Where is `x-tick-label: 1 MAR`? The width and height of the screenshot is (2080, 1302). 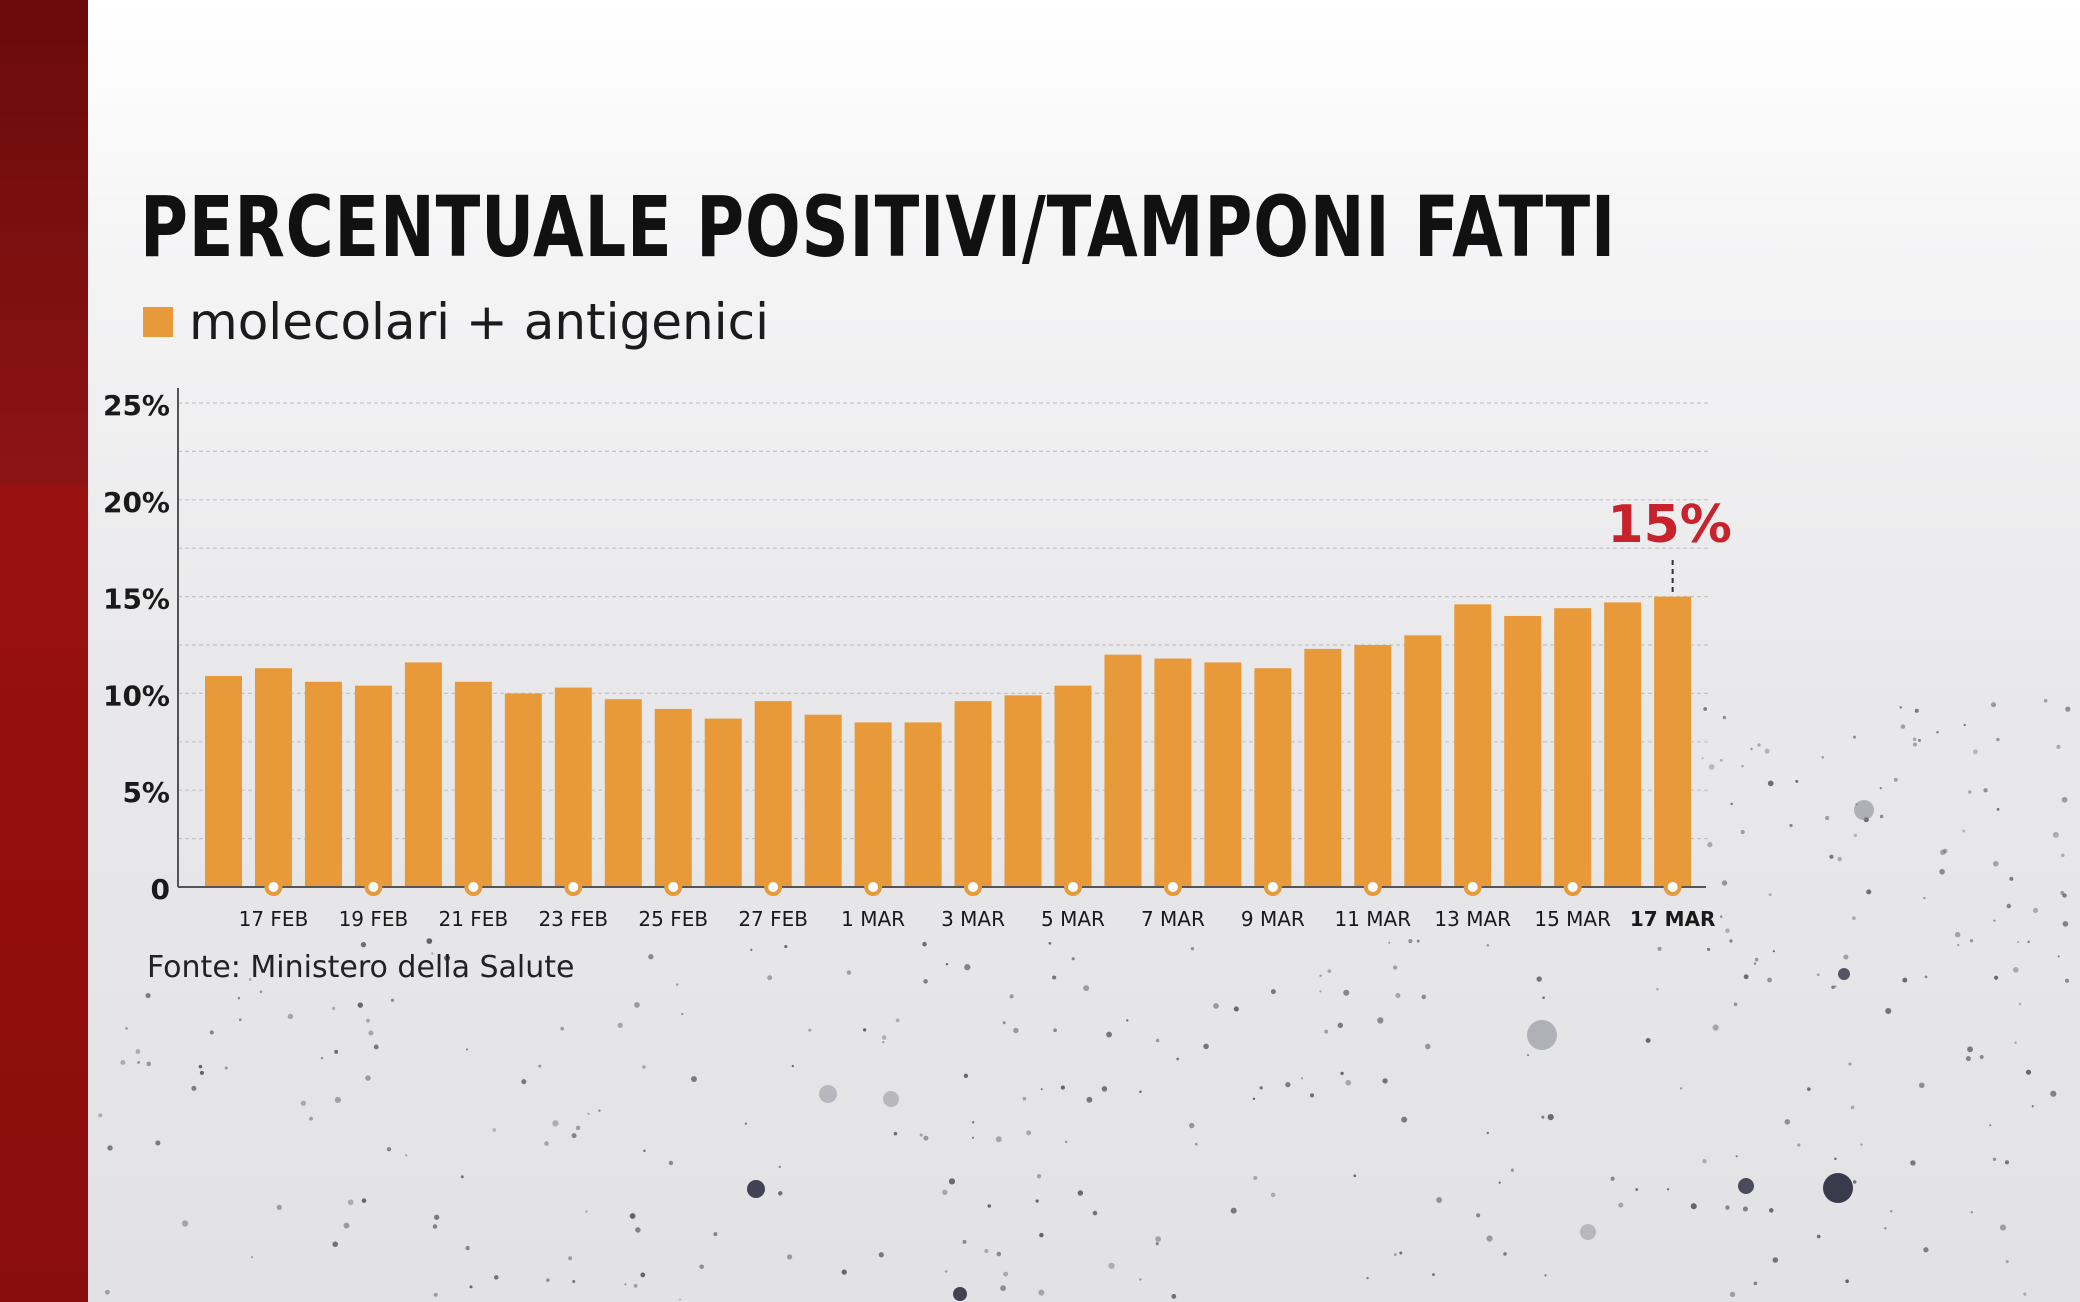 x-tick-label: 1 MAR is located at coordinates (873, 919).